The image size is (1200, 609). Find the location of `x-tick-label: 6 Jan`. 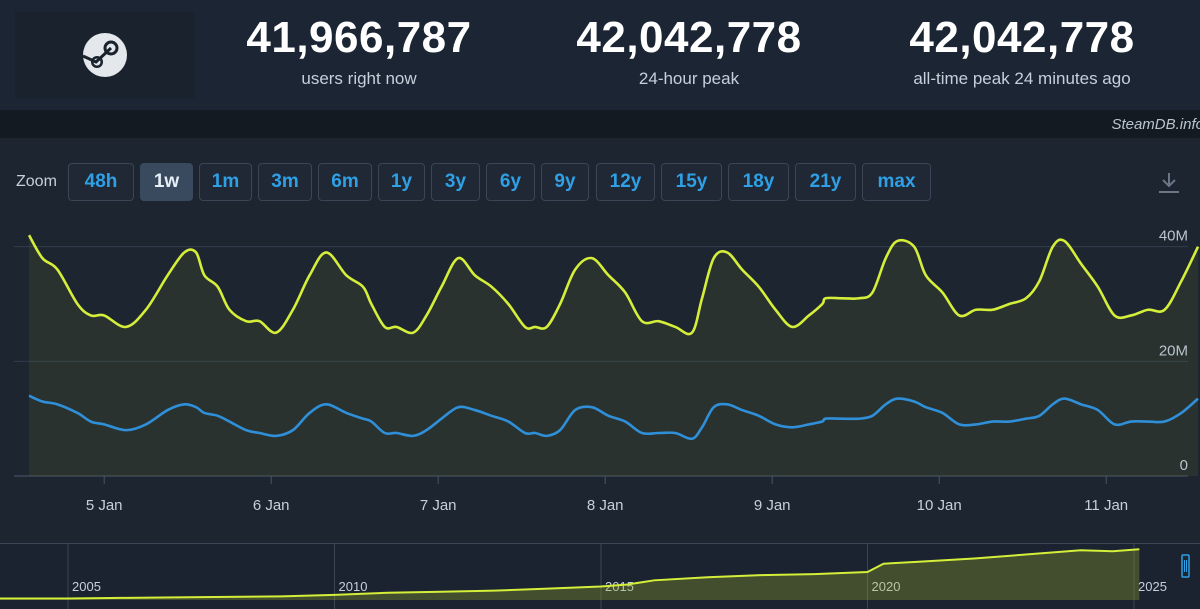

x-tick-label: 6 Jan is located at coordinates (271, 505).